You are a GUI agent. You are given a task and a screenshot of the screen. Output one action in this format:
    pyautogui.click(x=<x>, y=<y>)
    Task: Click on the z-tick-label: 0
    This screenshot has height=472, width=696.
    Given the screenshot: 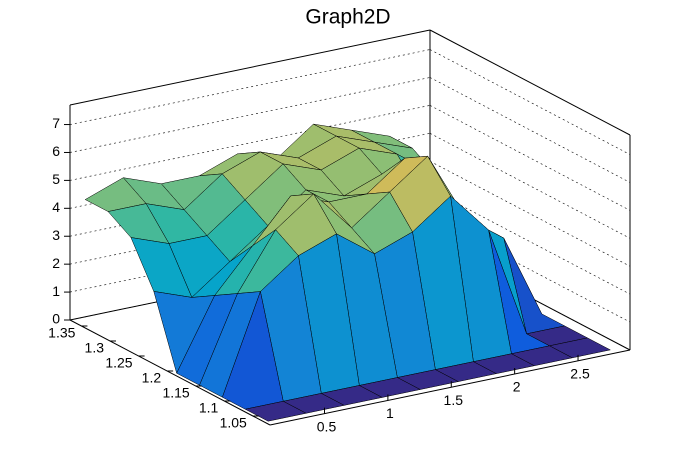 What is the action you would take?
    pyautogui.click(x=56, y=319)
    